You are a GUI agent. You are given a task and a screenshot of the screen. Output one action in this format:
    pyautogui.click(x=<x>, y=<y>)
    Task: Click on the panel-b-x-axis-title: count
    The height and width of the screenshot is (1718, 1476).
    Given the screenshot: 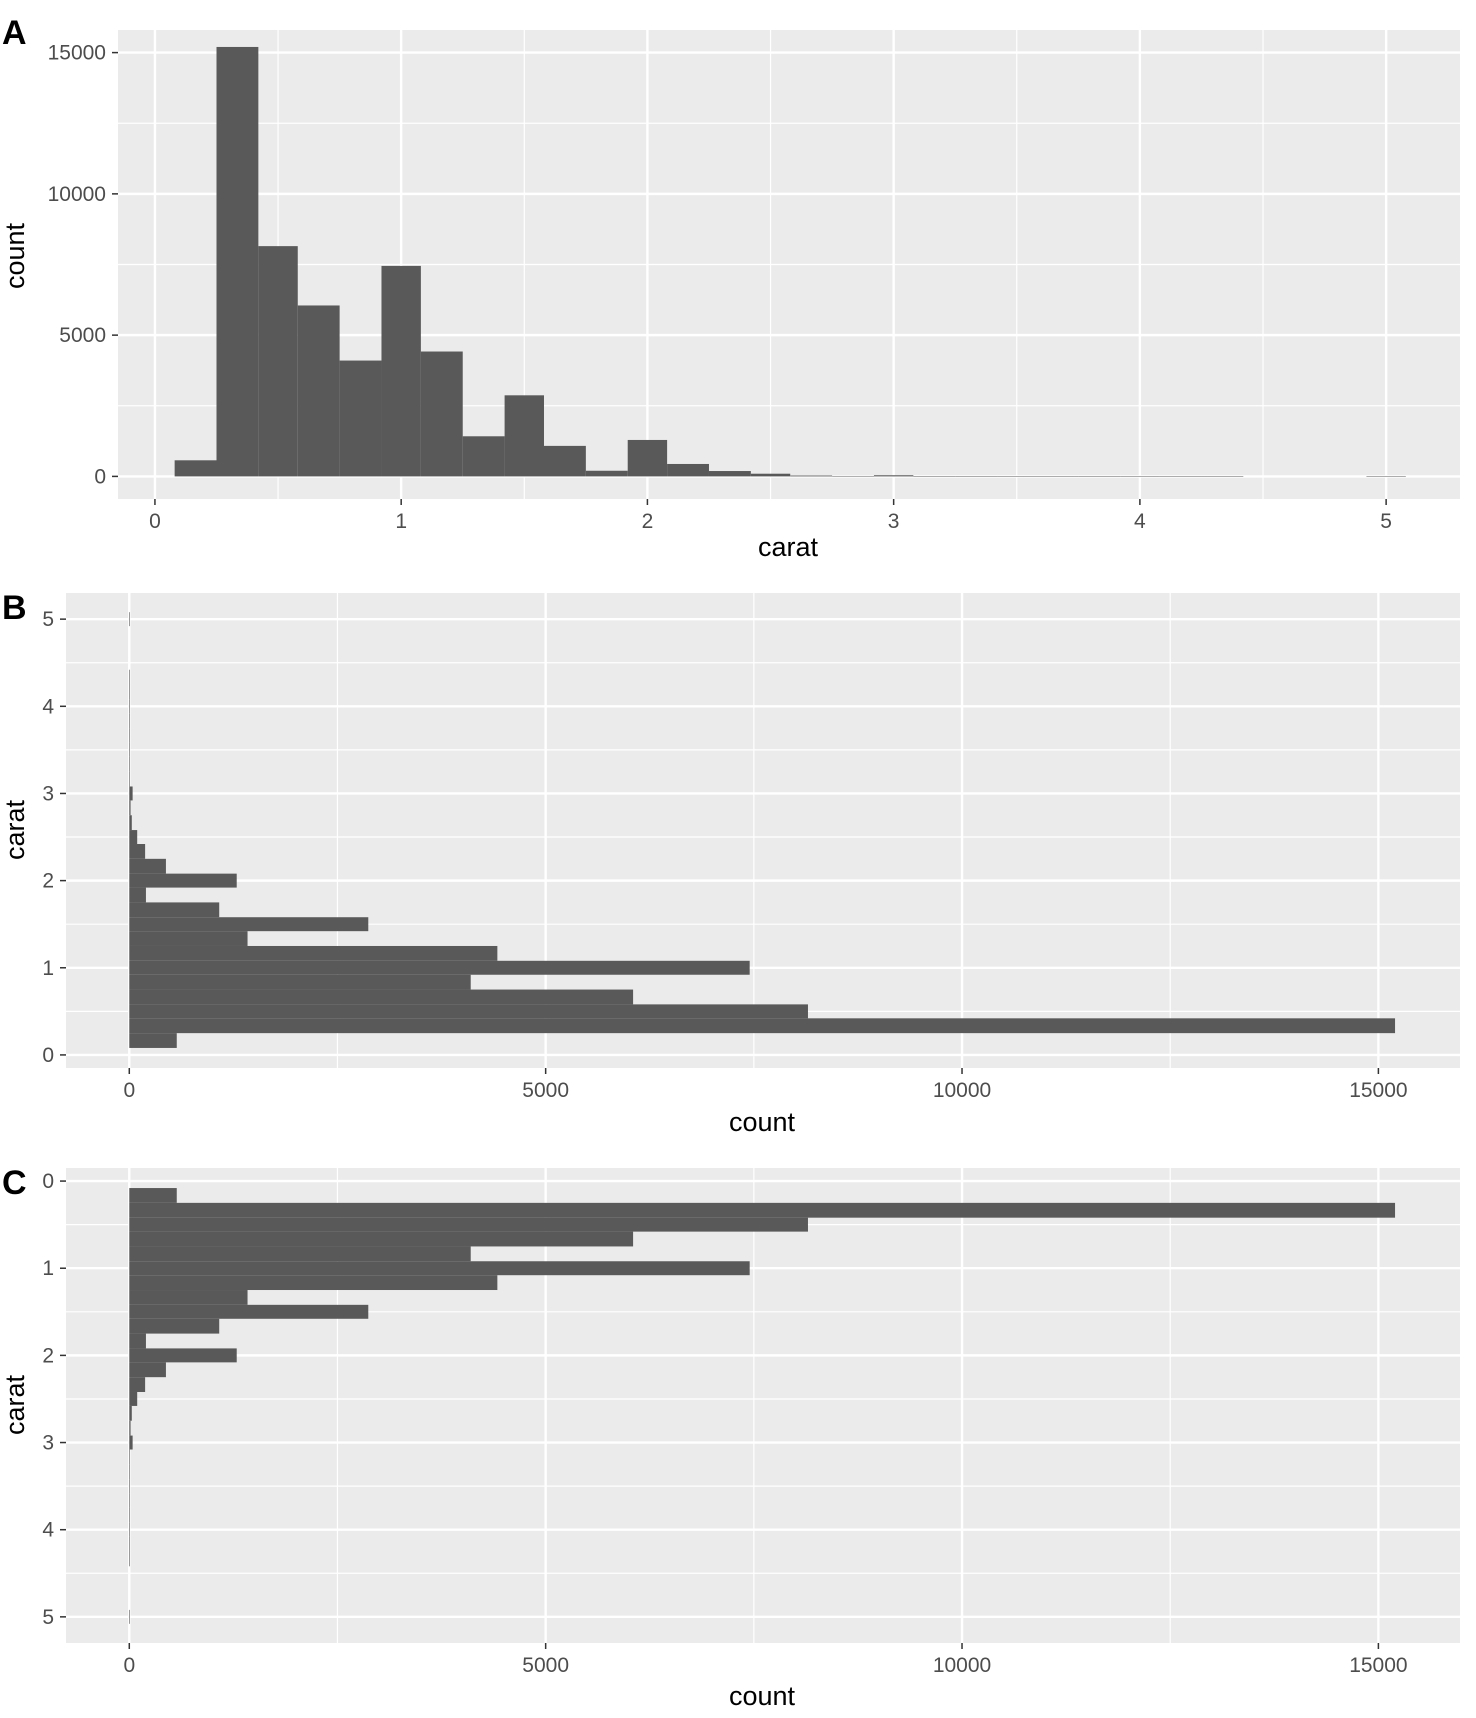 What is the action you would take?
    pyautogui.click(x=762, y=1122)
    